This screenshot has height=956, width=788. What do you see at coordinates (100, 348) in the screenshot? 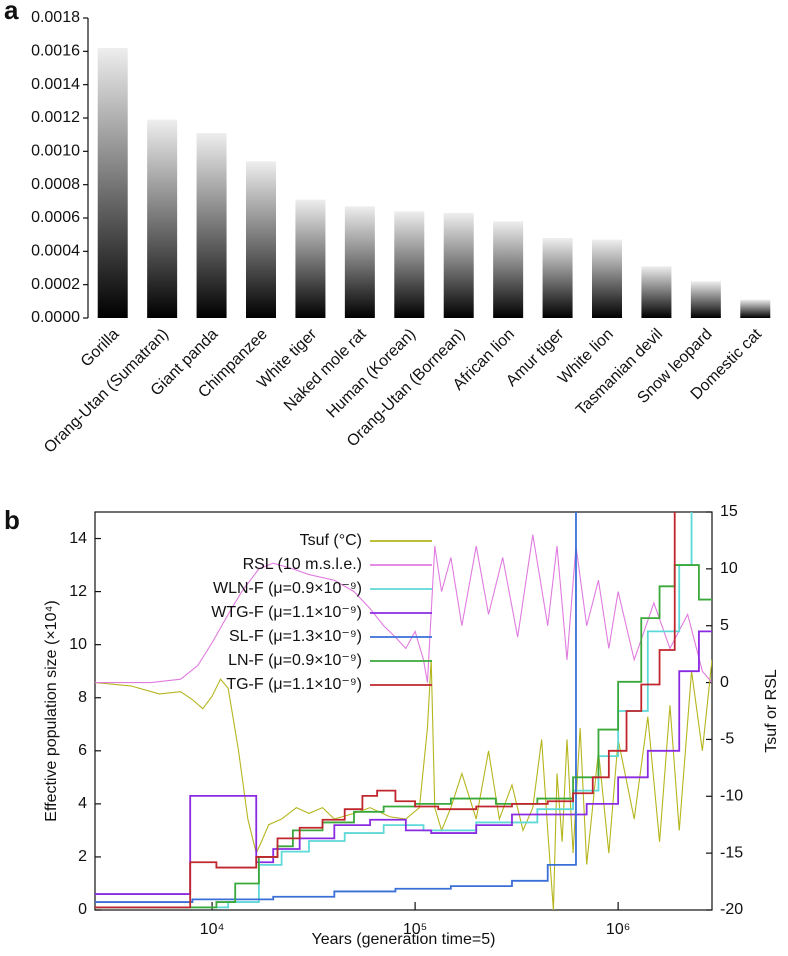
I see `x-tick-label: Gorilla` at bounding box center [100, 348].